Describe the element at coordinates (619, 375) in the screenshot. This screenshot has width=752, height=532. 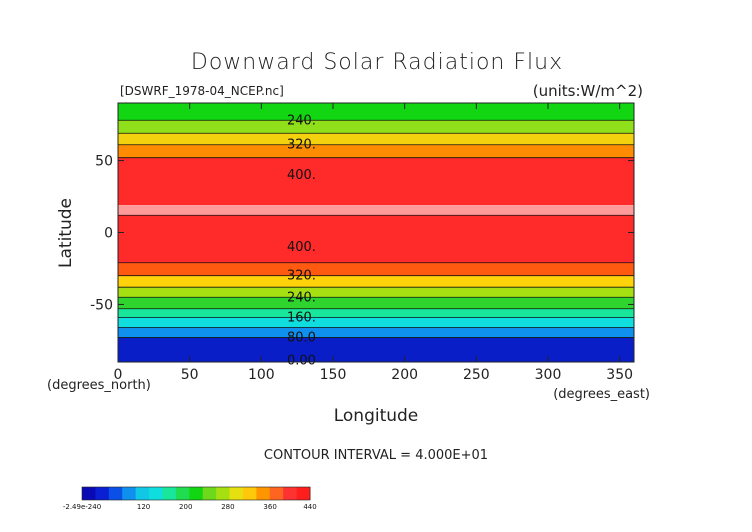
I see `x-tick-label: 350` at that location.